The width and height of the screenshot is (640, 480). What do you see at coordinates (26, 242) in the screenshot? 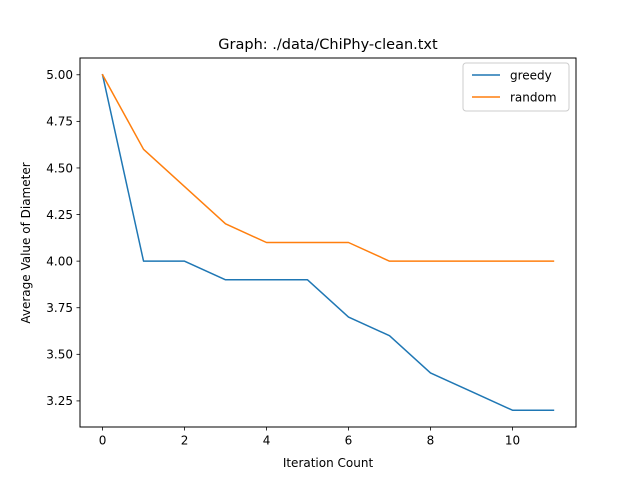
I see `y-axis-label: Average Value of Diameter` at bounding box center [26, 242].